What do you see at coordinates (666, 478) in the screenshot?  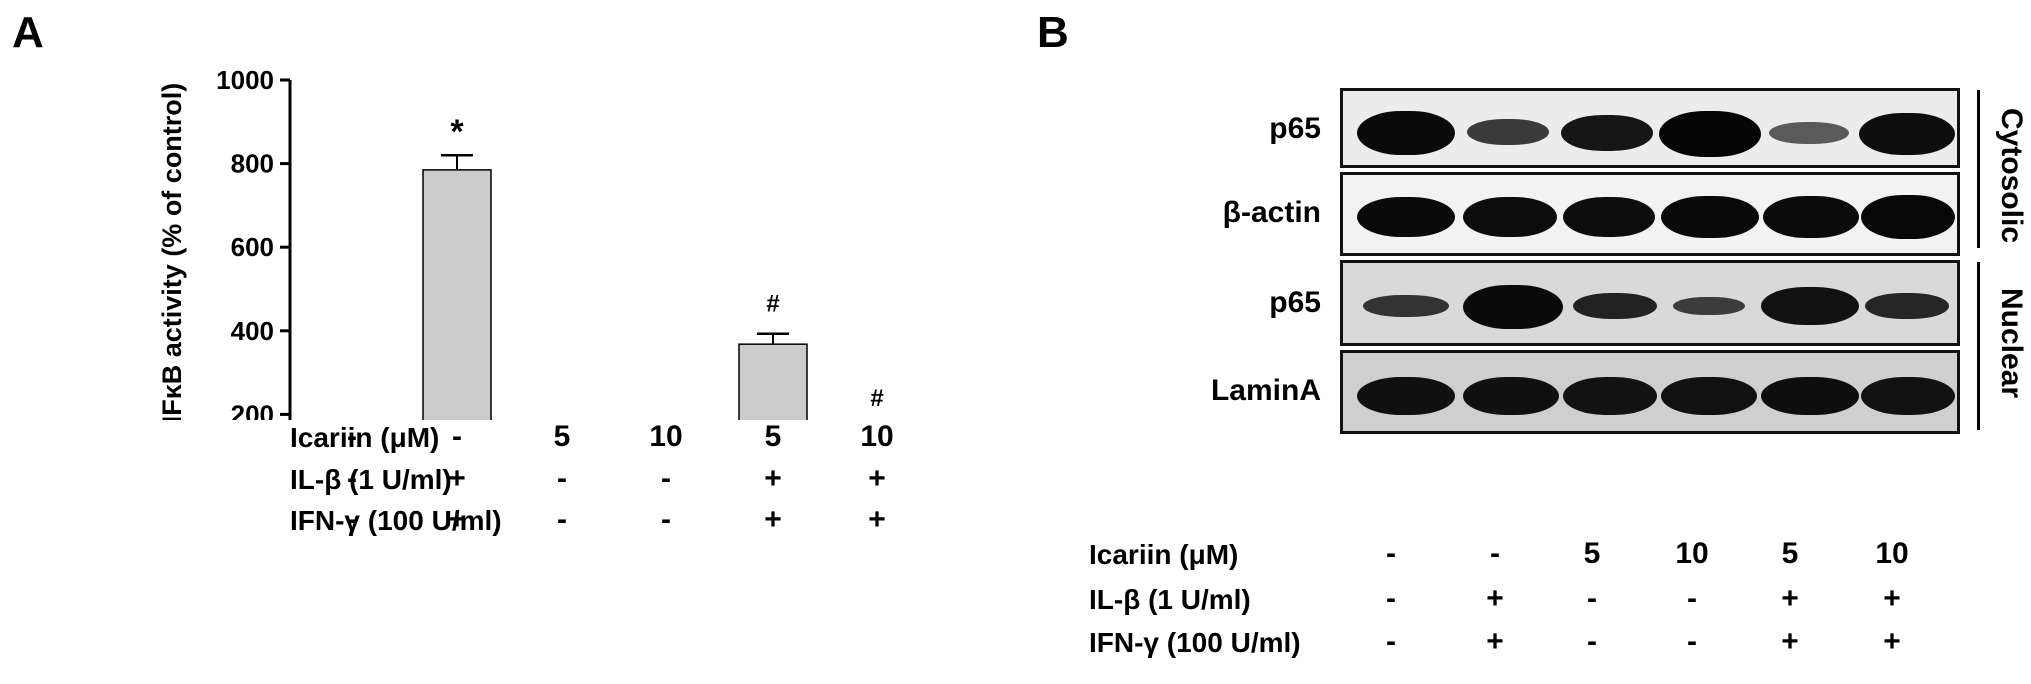 I see `treatment-a-cell-r2-c4: -` at bounding box center [666, 478].